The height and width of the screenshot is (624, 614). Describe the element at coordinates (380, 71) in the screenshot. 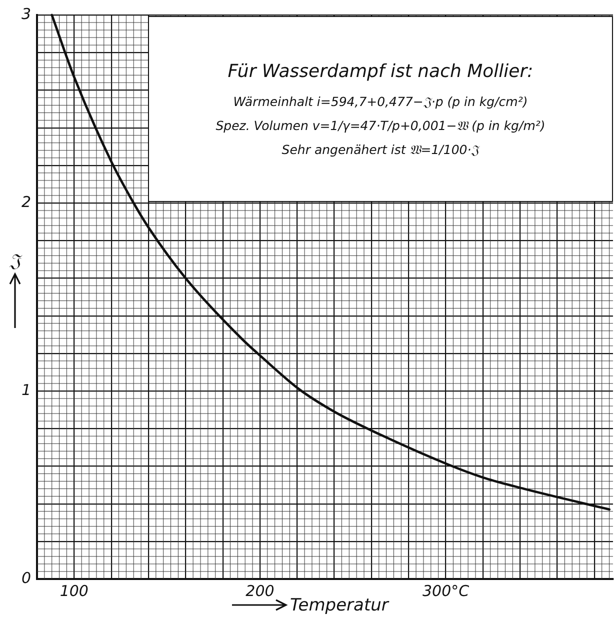

I see `annotation: Für Wasserdampf ist nach Mollier:` at that location.